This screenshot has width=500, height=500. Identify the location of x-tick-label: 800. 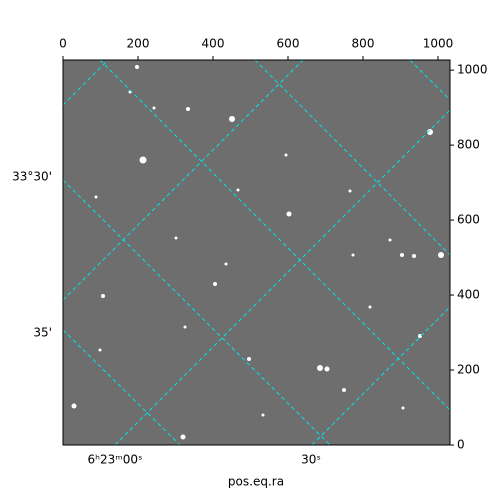
(363, 44).